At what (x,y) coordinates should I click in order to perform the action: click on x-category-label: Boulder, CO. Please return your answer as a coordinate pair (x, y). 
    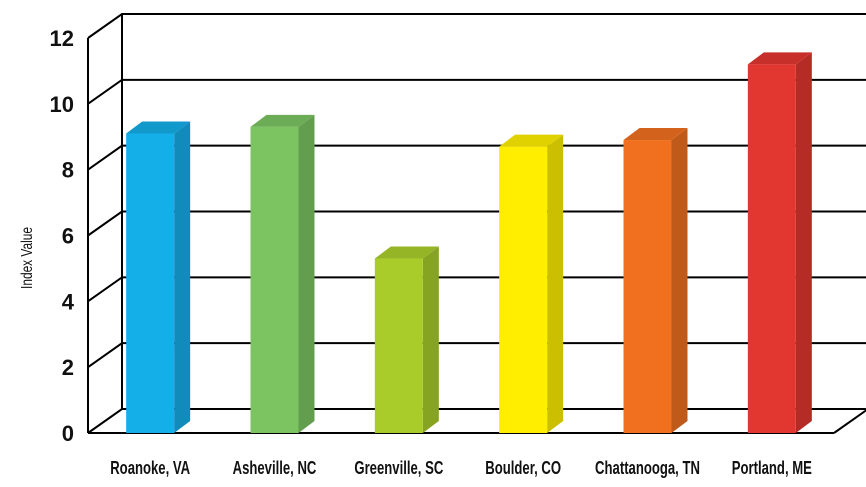
    Looking at the image, I should click on (523, 469).